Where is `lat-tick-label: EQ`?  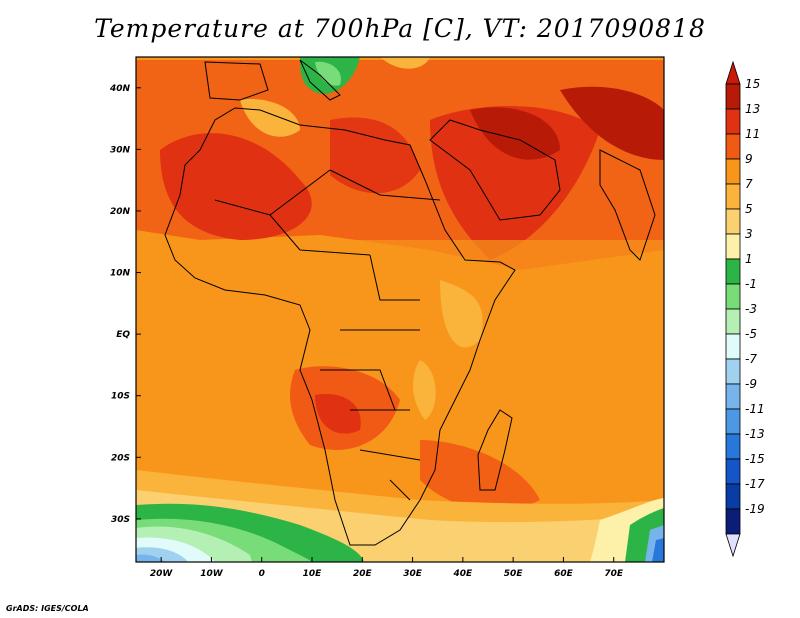
lat-tick-label: EQ is located at coordinates (123, 335).